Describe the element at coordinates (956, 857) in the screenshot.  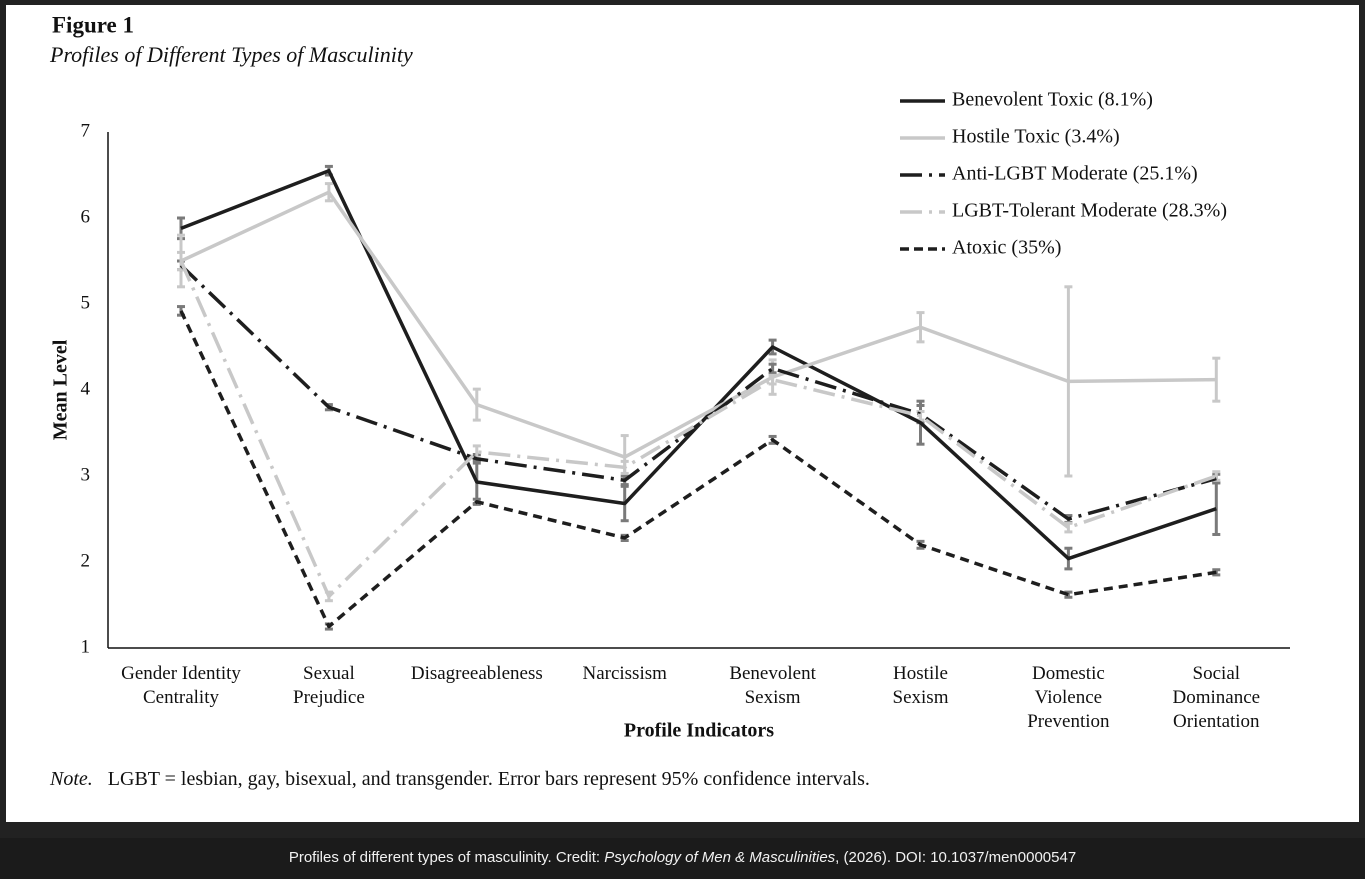
I see `caption-text: , (2026). DOI: 10.1037/men0000547` at that location.